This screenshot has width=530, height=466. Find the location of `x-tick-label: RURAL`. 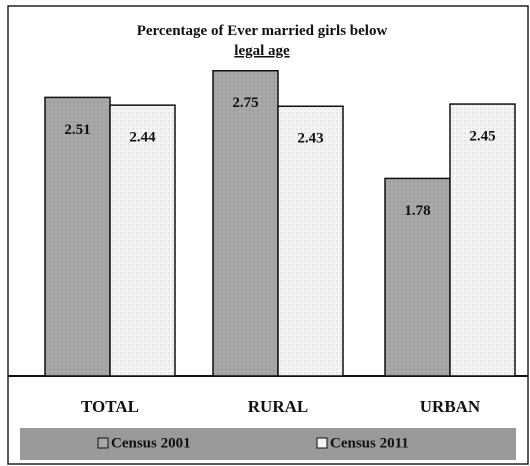

x-tick-label: RURAL is located at coordinates (278, 406).